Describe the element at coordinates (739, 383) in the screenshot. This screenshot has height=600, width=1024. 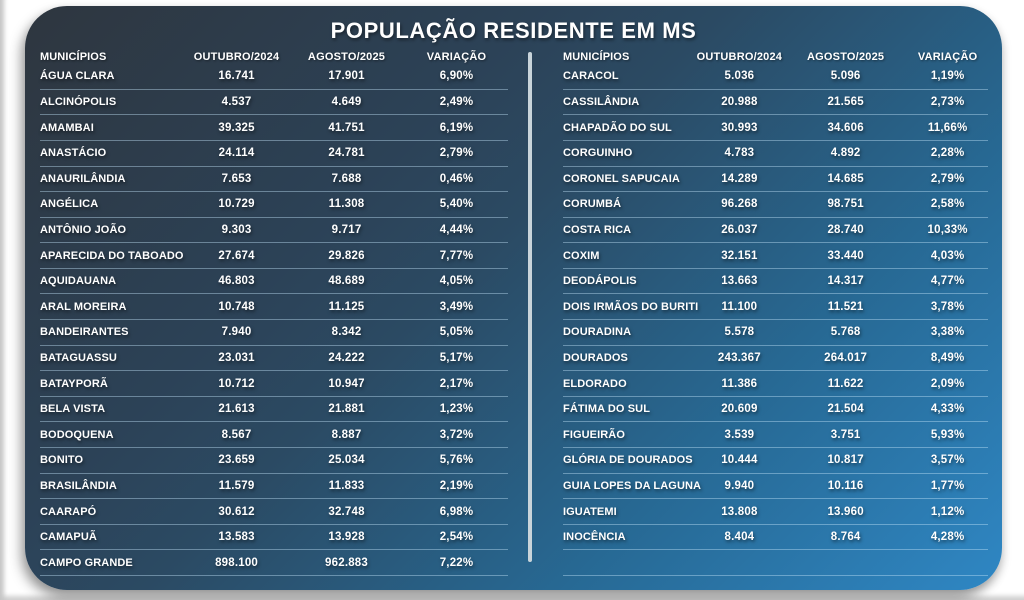
I see `outubro-2024-value: 11.386` at that location.